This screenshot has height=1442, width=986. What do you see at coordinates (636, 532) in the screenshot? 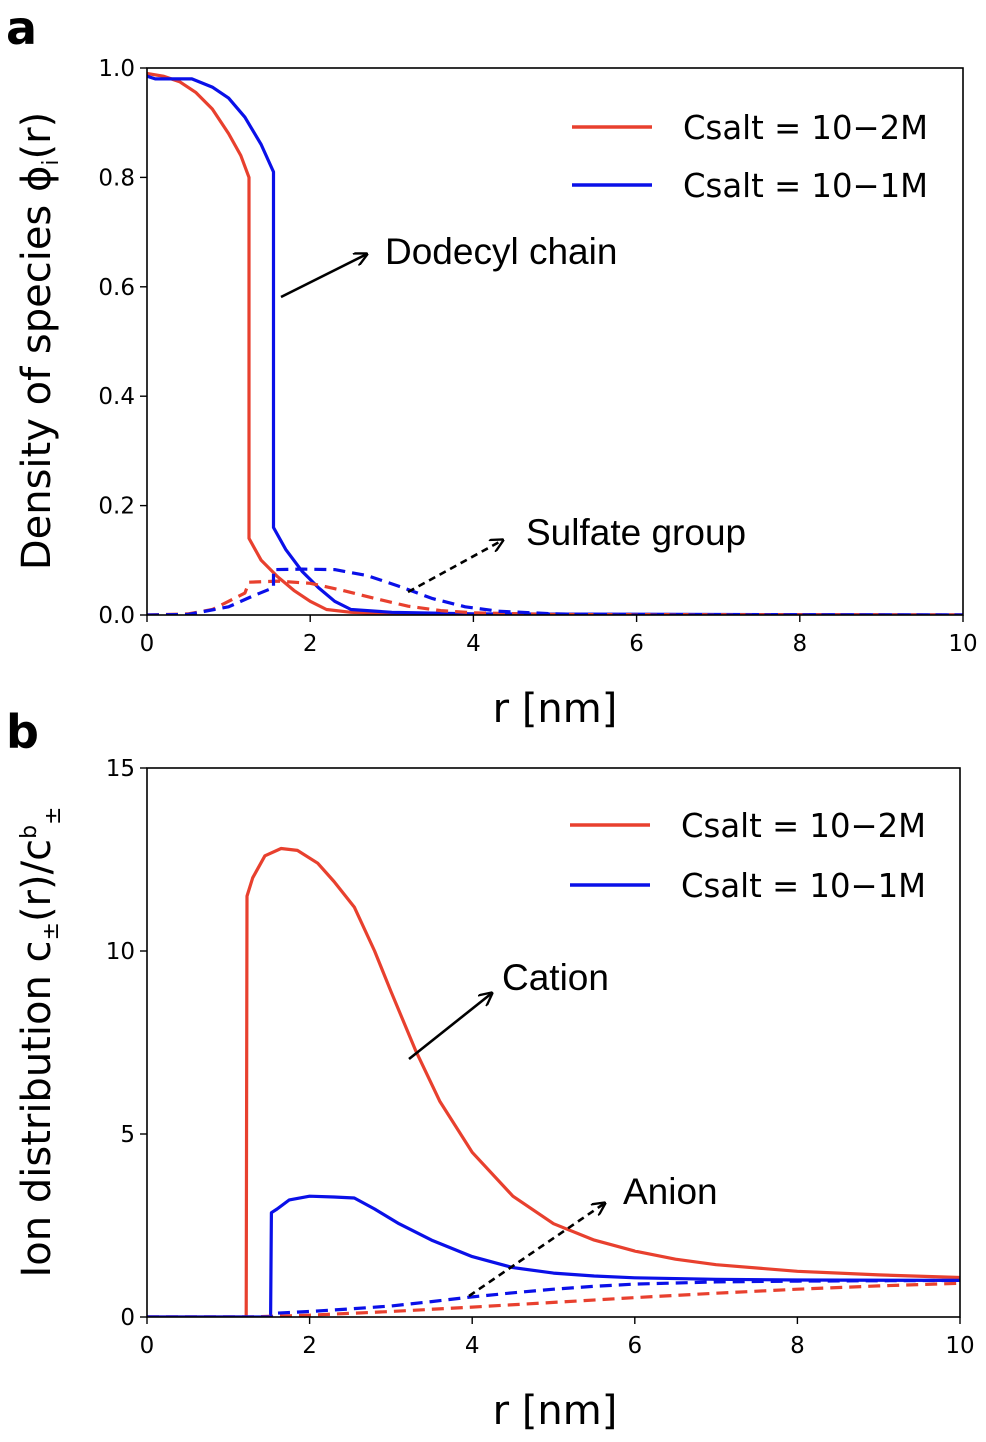
I see `annotation-label: Sulfate group` at bounding box center [636, 532].